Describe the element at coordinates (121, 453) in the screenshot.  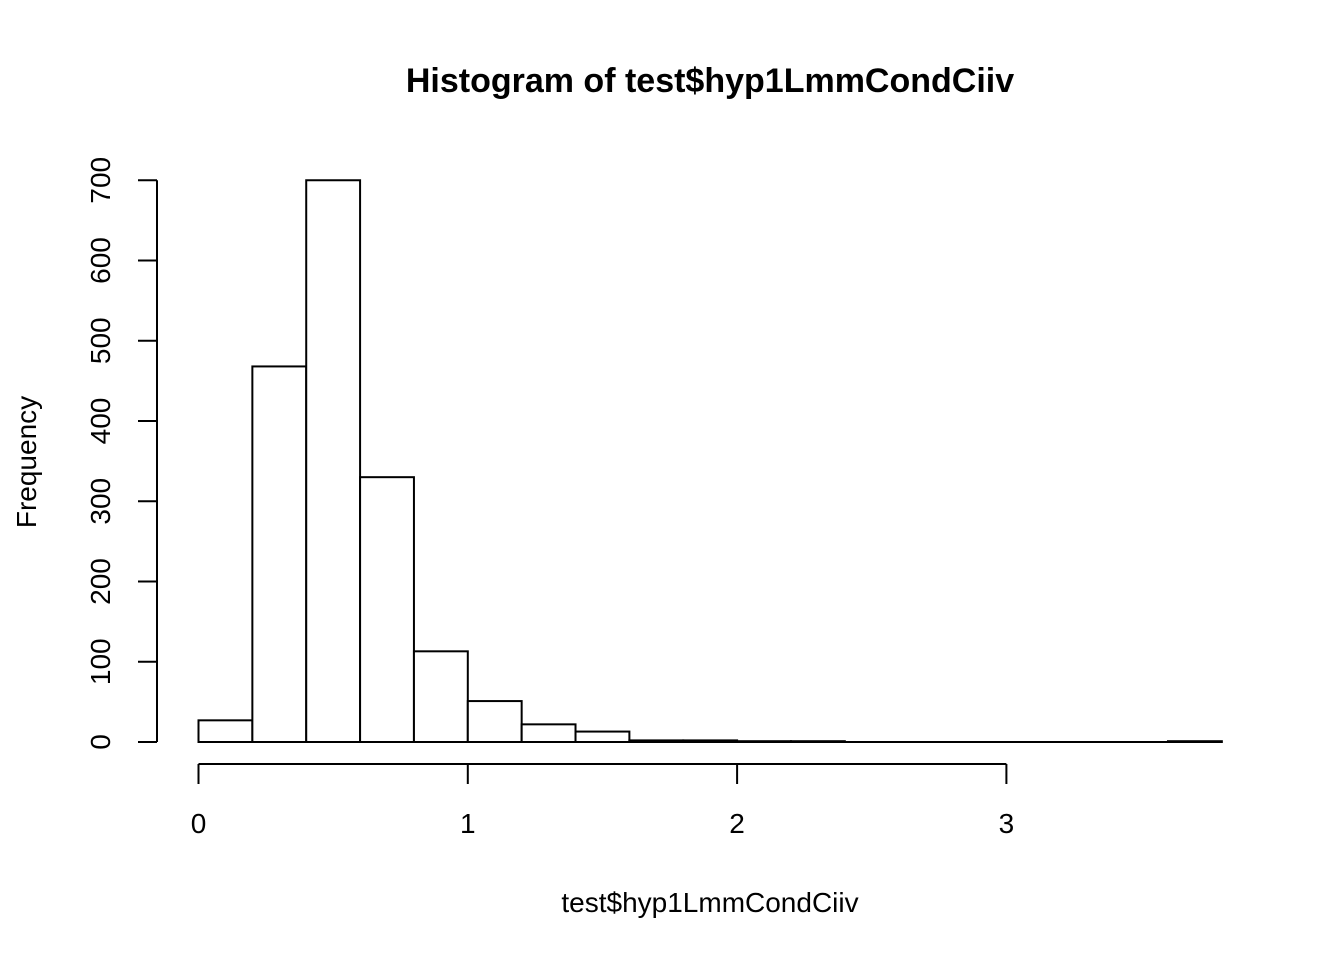
I see `y-axis: 0 100 200 300 400 500 600 700` at that location.